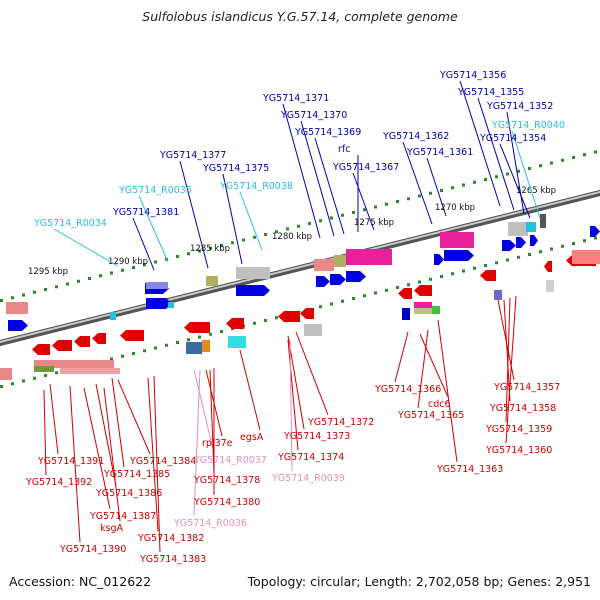 This screenshot has height=600, width=600. Describe the element at coordinates (70, 223) in the screenshot. I see `gene-label-top: YG5714_R0034` at that location.